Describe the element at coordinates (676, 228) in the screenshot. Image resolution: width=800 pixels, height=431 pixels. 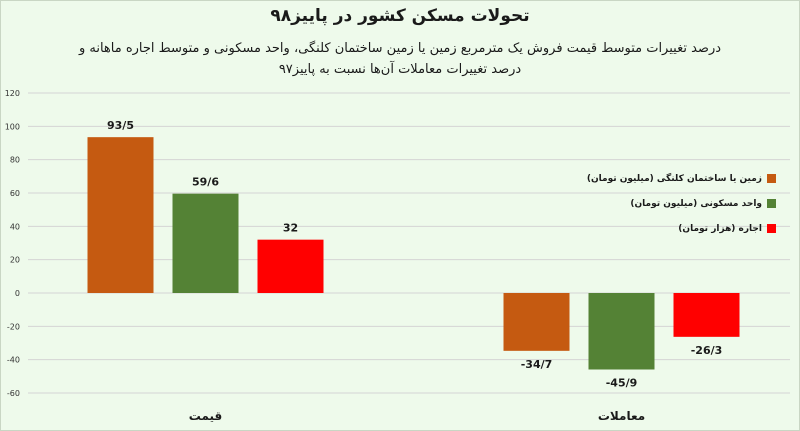
I see `legend-item-rent: اجاره (هزار تومان)` at that location.